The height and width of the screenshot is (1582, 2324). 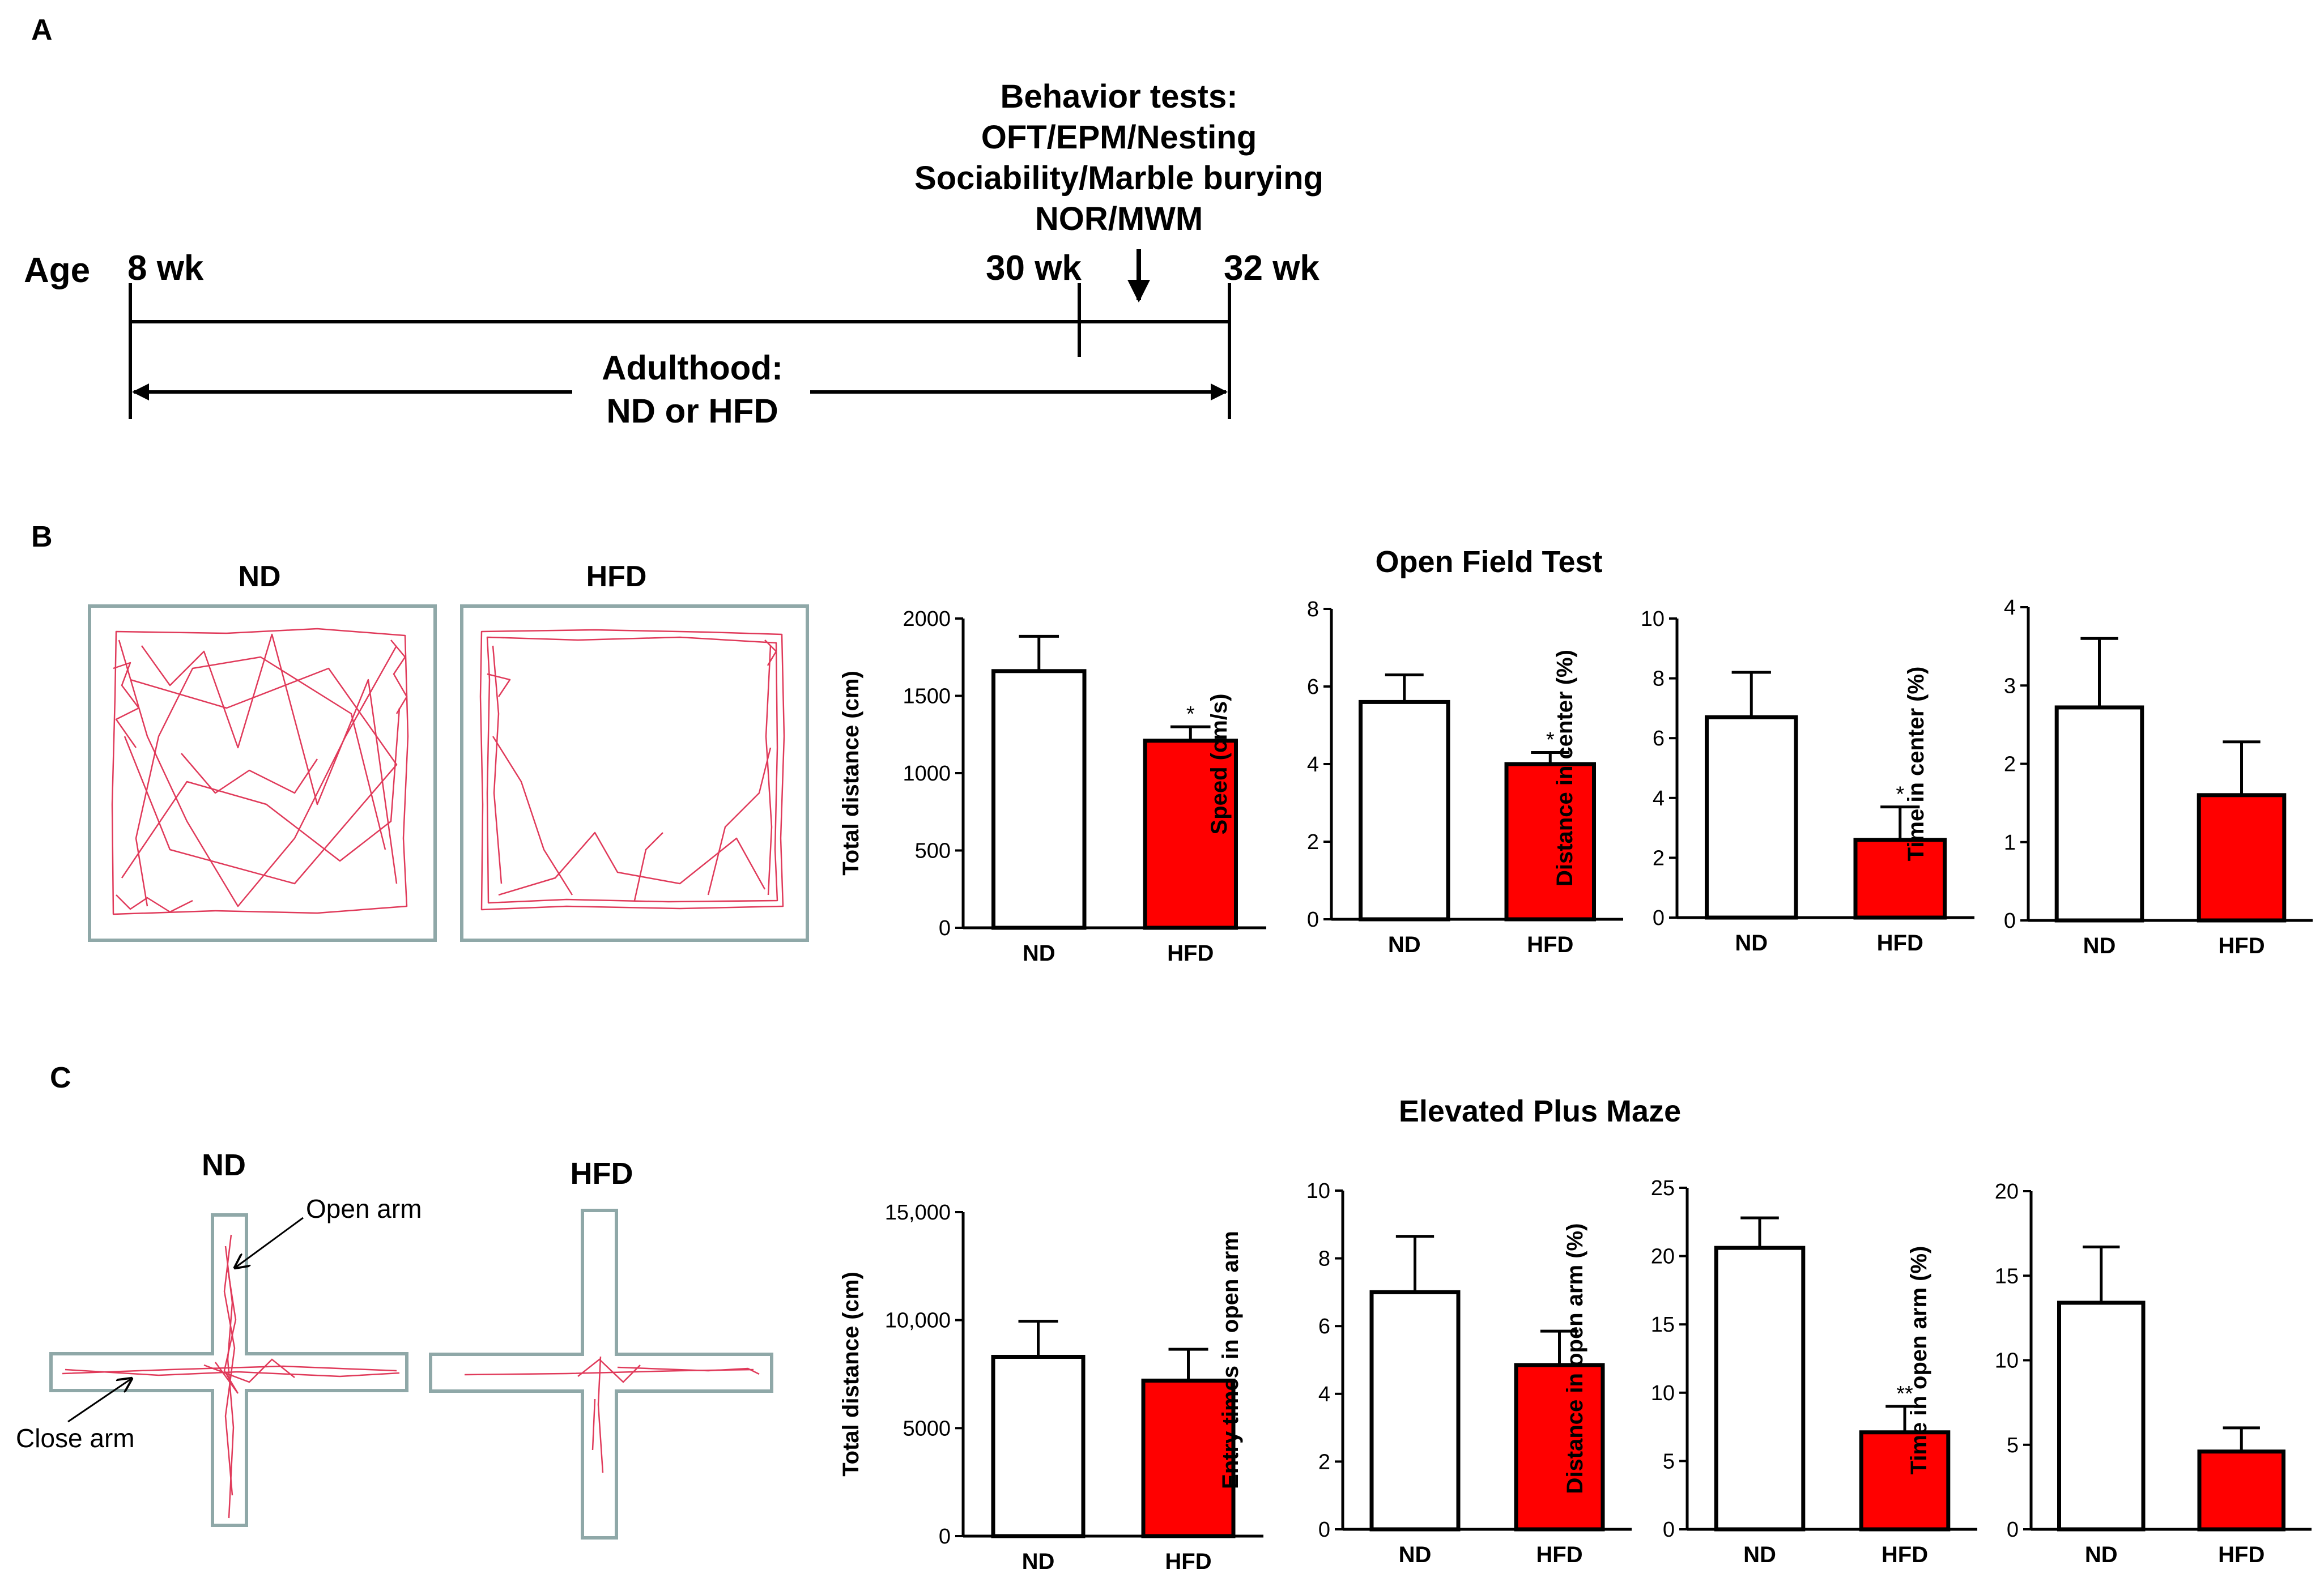 I want to click on tick-label-8wk: 8 wk, so click(x=165, y=268).